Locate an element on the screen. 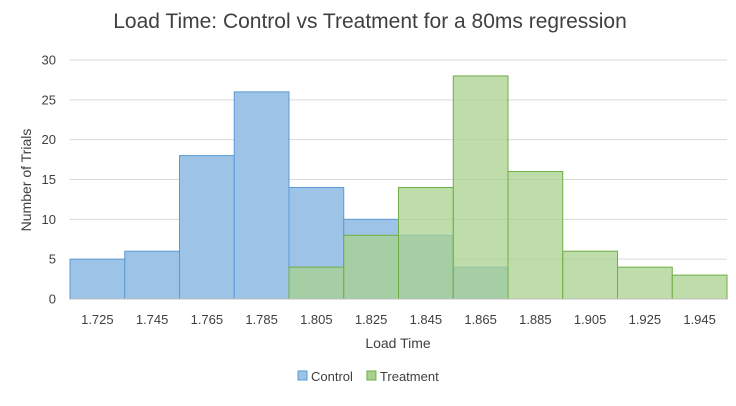  x-tick-label: 1.785 is located at coordinates (261, 319).